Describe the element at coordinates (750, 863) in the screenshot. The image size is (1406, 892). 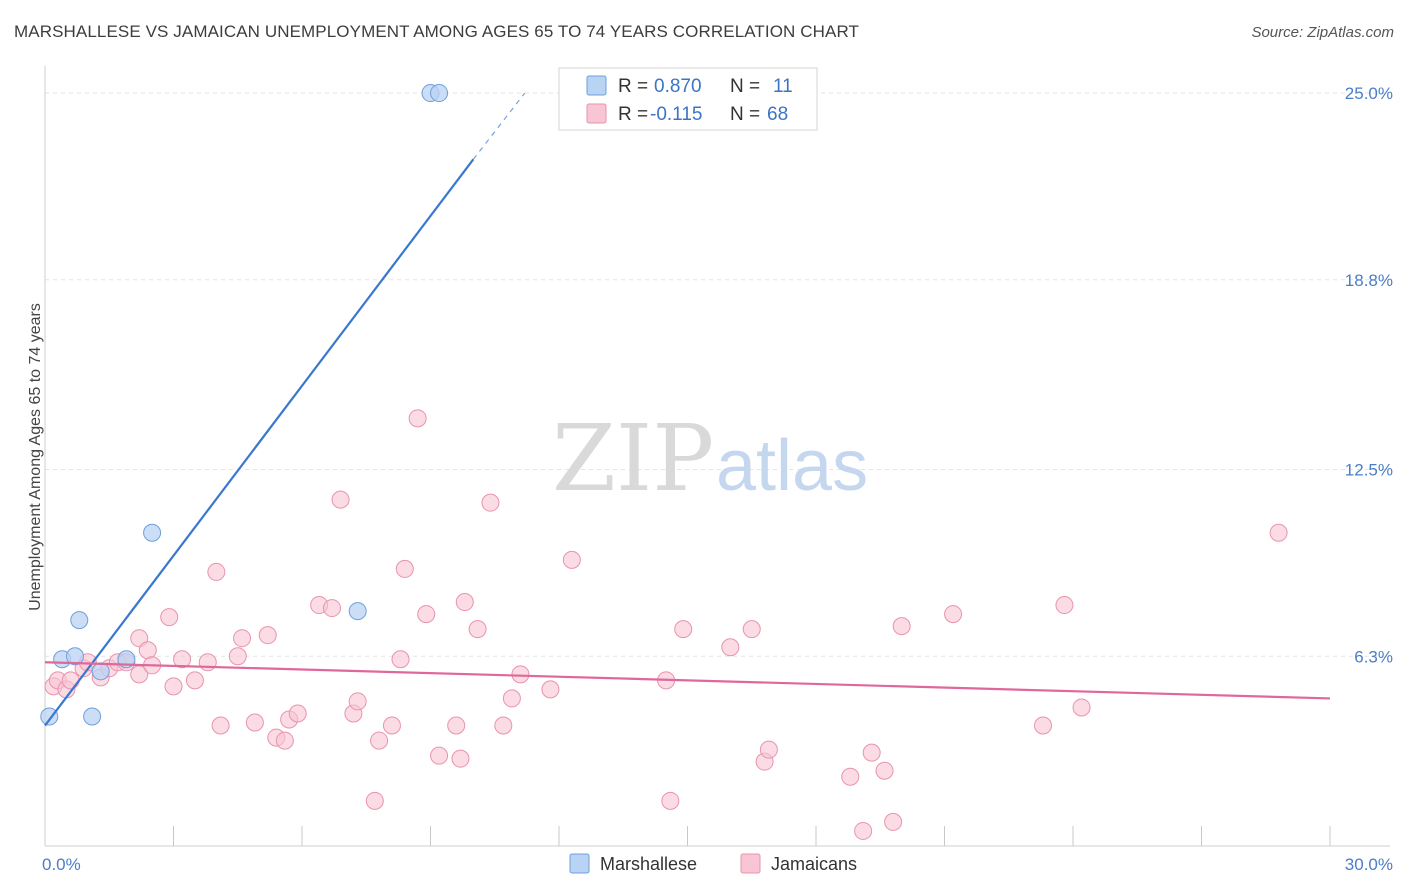
I see `series-legend-swatch-jamaicans` at that location.